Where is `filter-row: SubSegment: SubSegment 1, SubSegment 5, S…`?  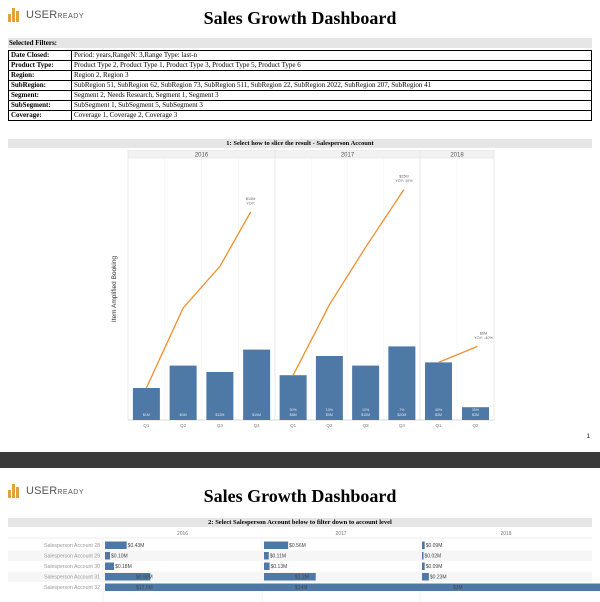 filter-row: SubSegment: SubSegment 1, SubSegment 5, S… is located at coordinates (300, 105).